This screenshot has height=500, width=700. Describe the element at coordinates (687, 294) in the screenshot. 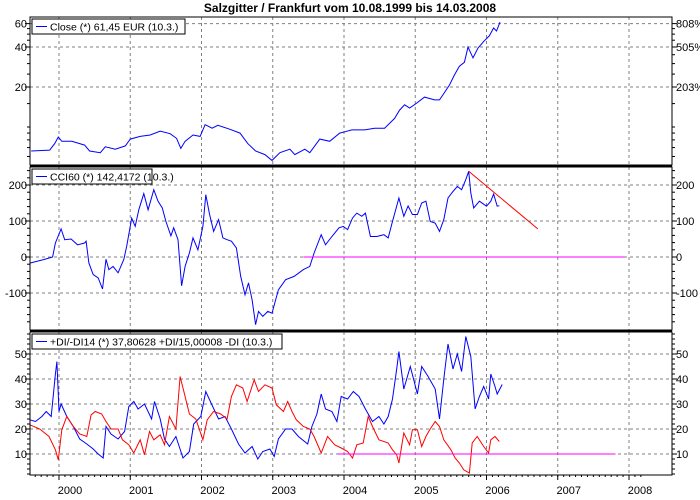

I see `y-tick-label-right: -100` at that location.